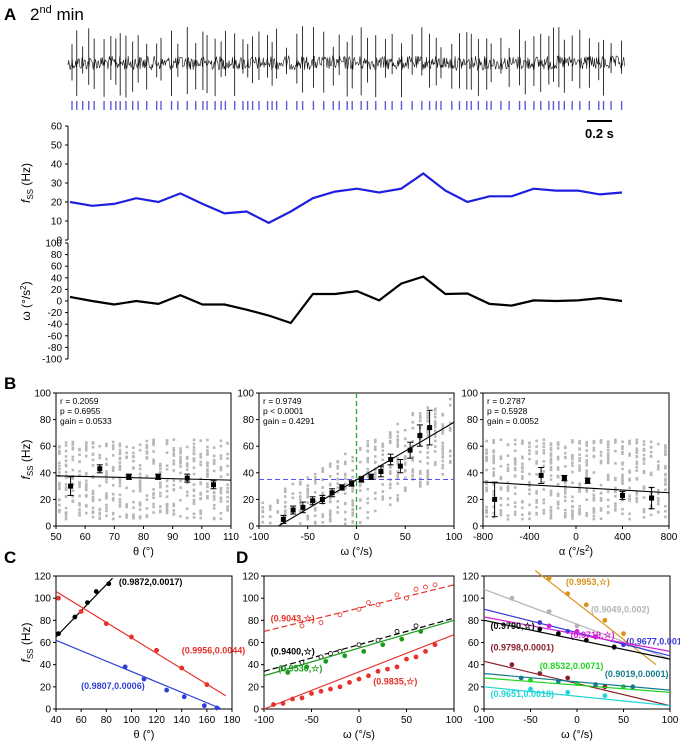 This screenshot has height=747, width=680. Describe the element at coordinates (173, 537) in the screenshot. I see `x-tick-label: 90` at that location.